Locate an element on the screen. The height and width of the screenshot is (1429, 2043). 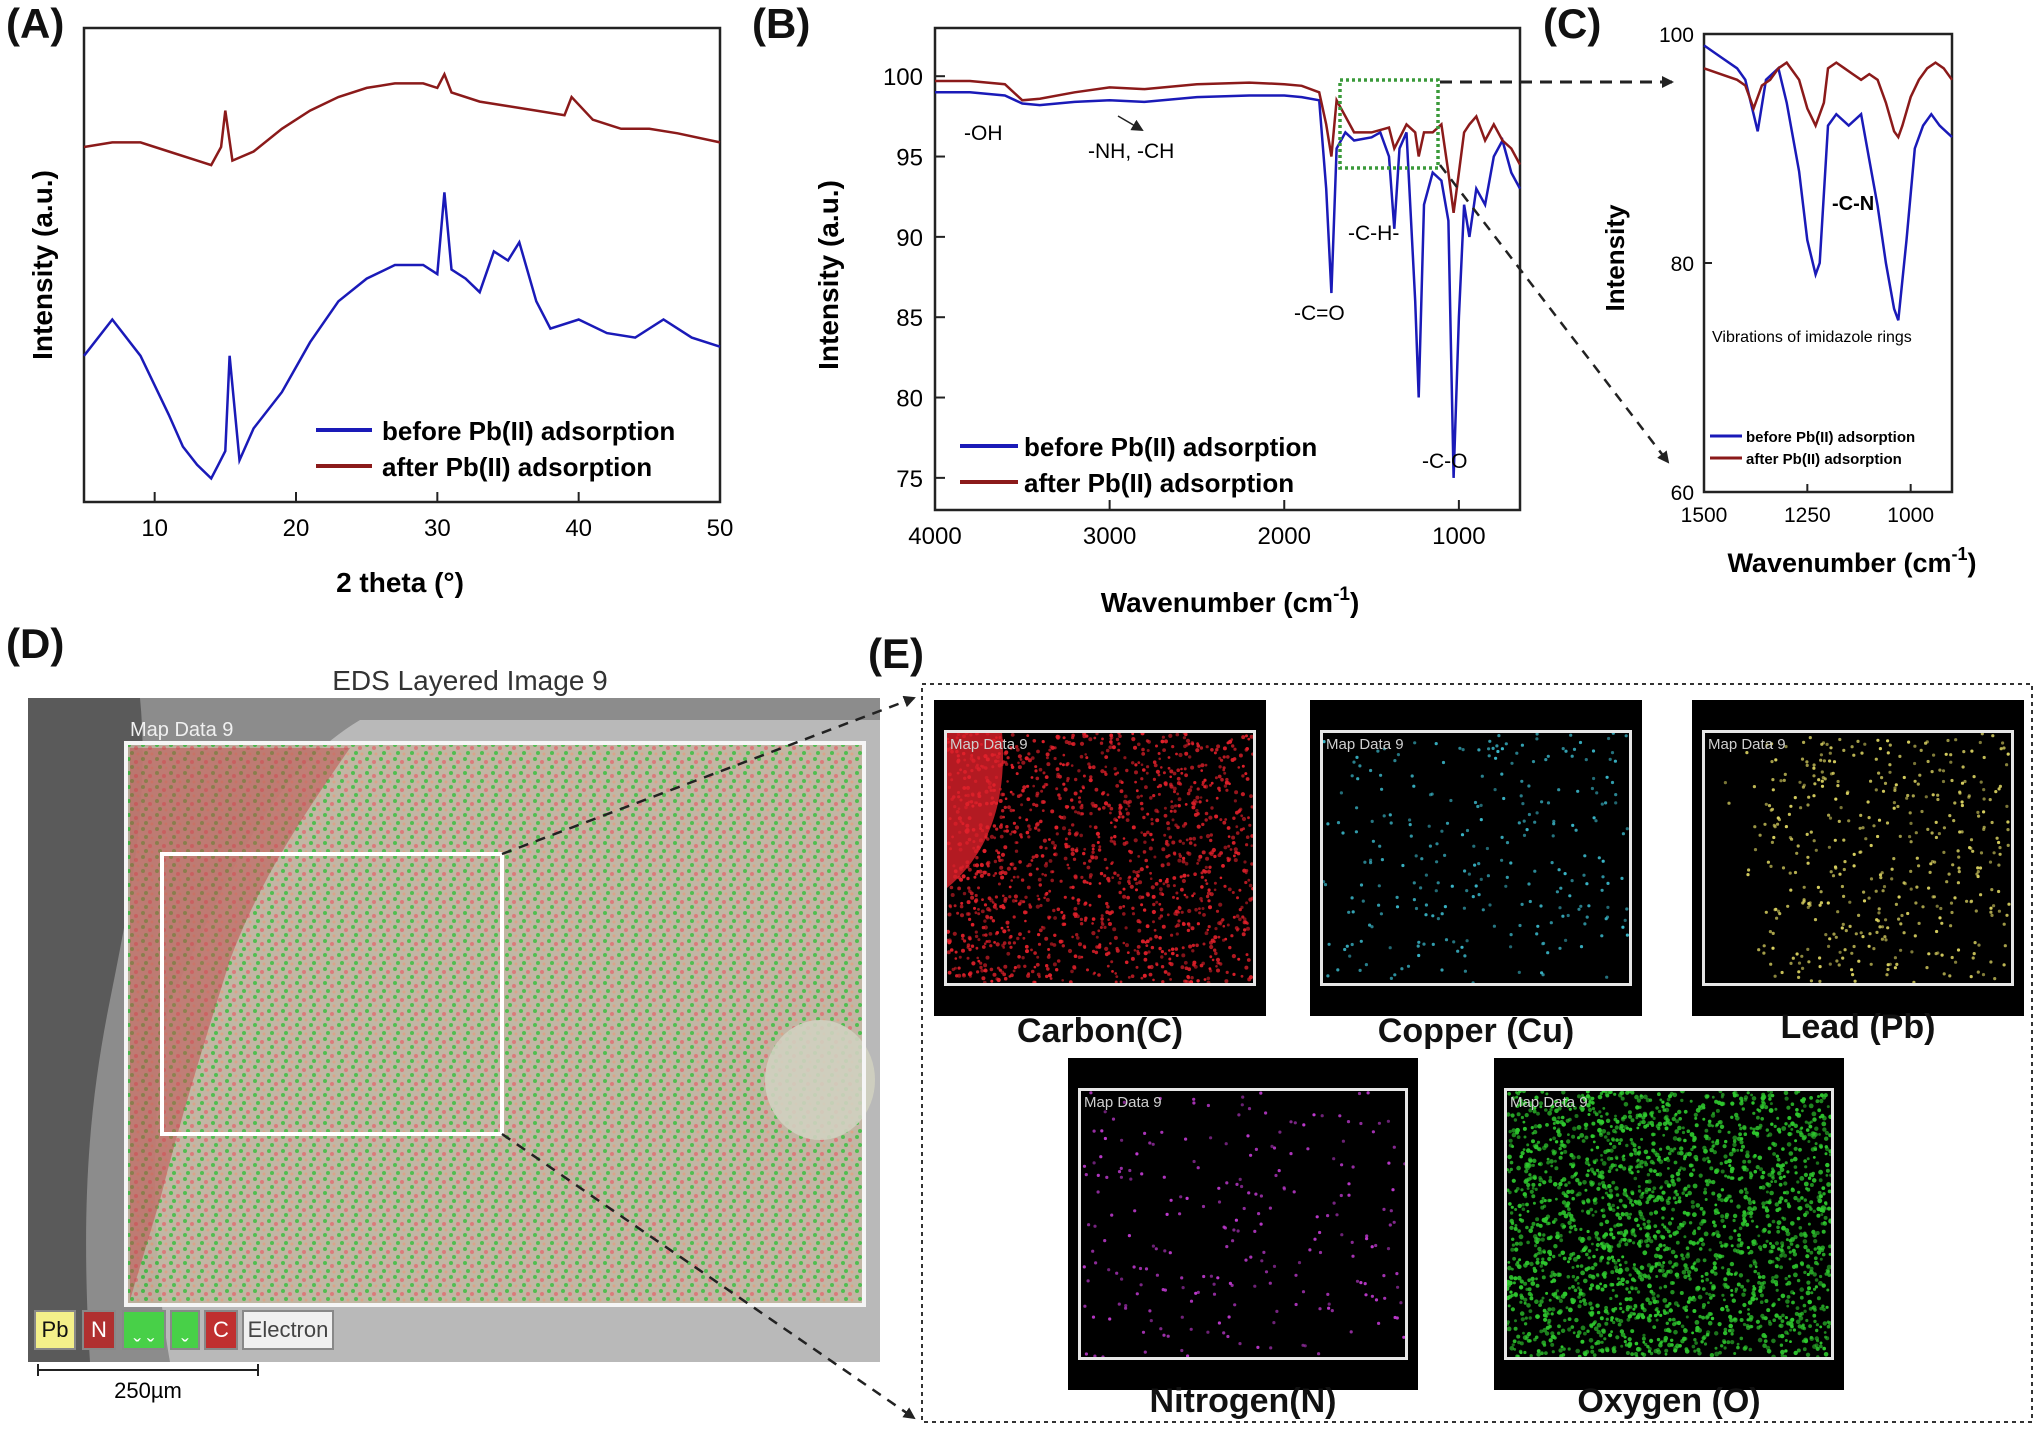
chart-a-frame is located at coordinates (402, 265).